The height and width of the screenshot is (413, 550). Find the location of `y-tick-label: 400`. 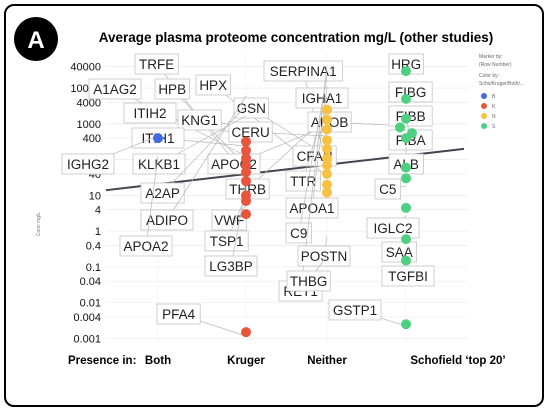

y-tick-label: 400 is located at coordinates (92, 139).